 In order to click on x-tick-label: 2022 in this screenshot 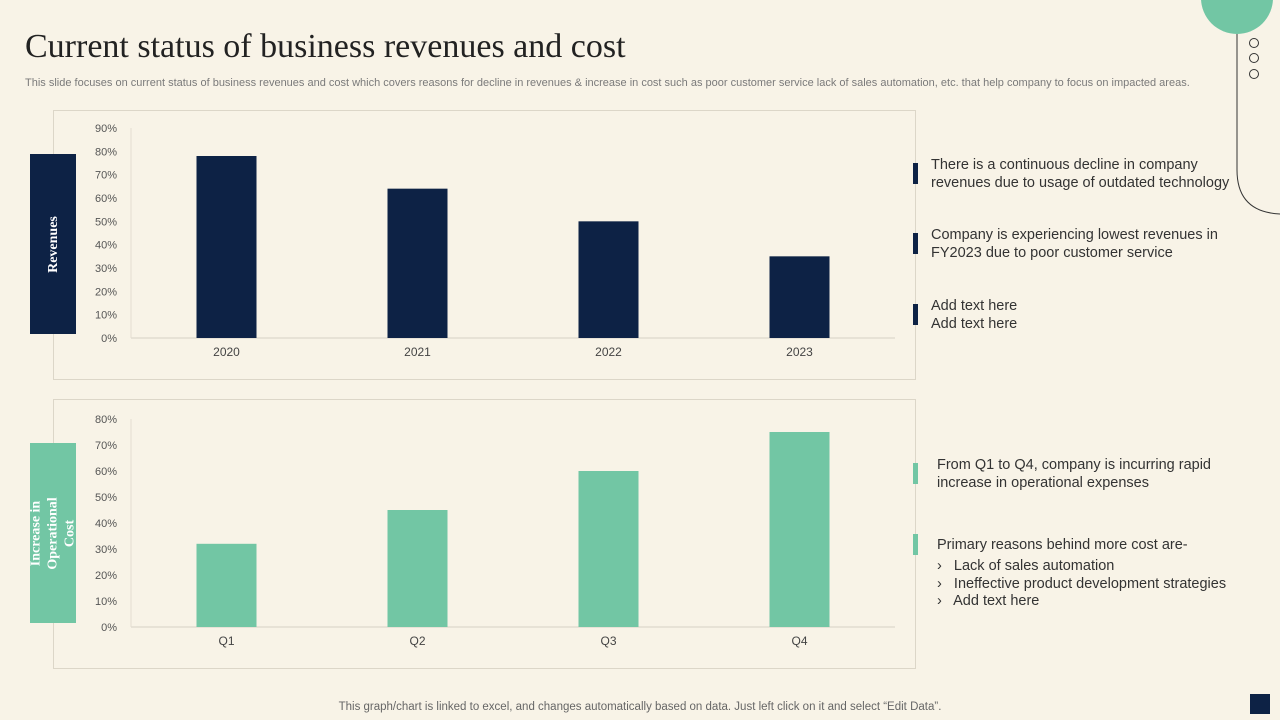, I will do `click(608, 352)`.